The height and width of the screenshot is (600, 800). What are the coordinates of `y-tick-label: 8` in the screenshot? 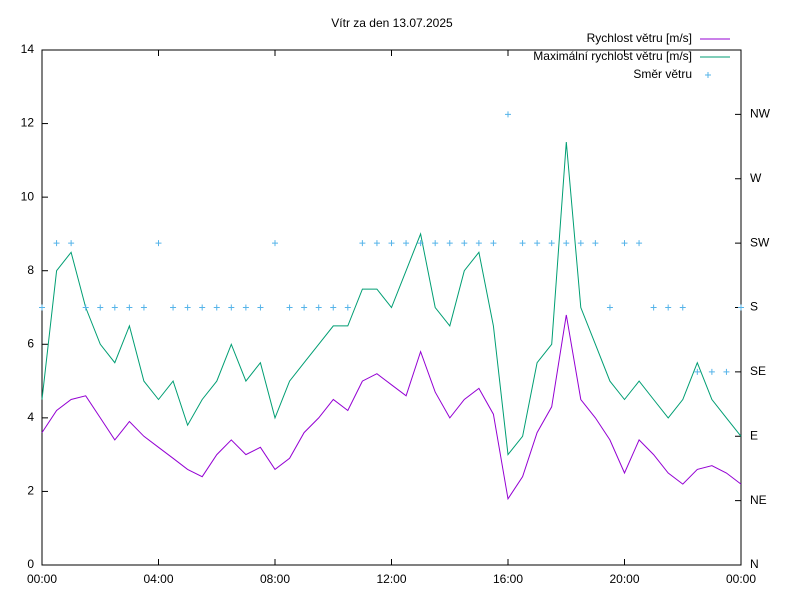 It's located at (30, 270).